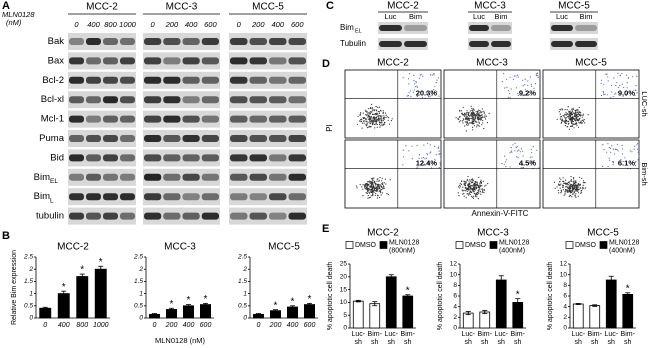  Describe the element at coordinates (14, 287) in the screenshot. I see `y-axis-label: Relative Bim expression` at that location.